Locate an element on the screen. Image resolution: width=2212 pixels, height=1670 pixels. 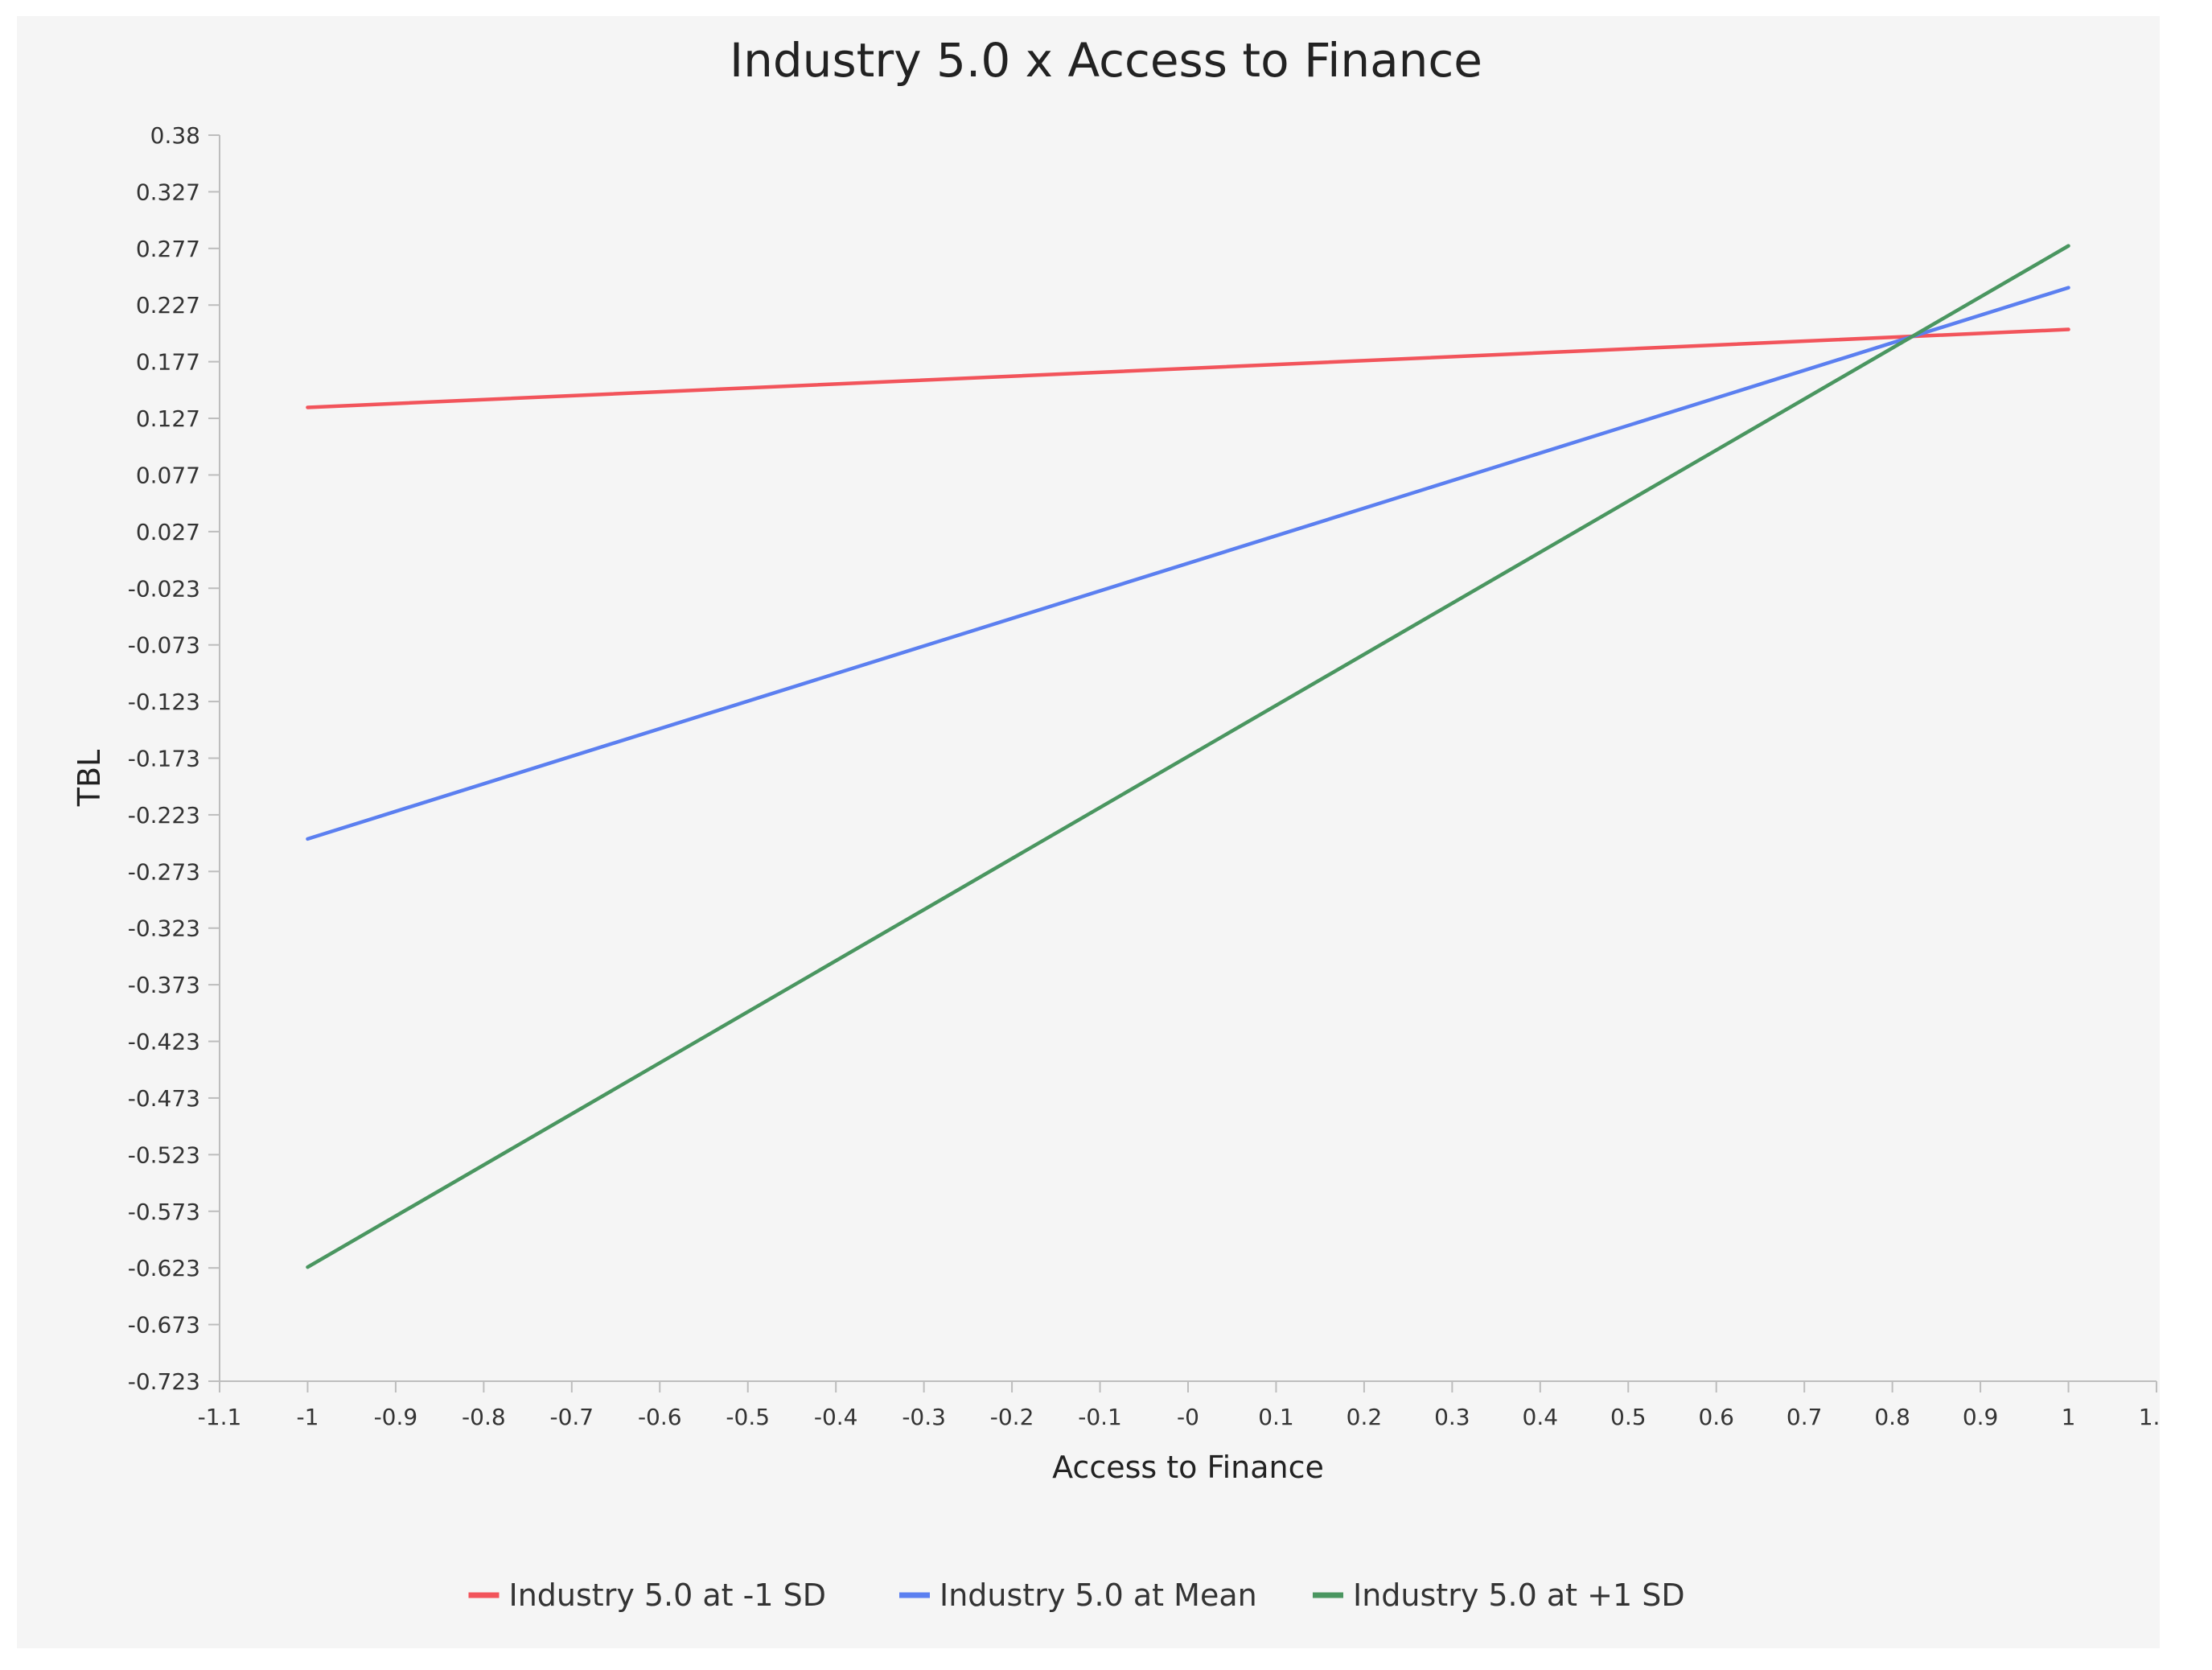
y-tick-label: -0.573 is located at coordinates (164, 1212).